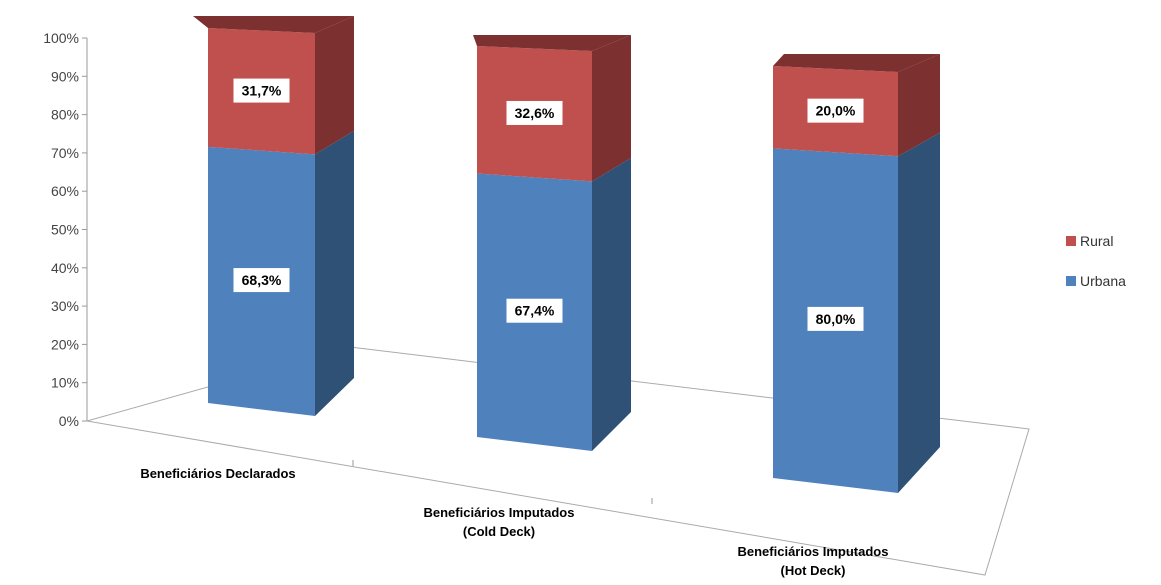 This screenshot has width=1161, height=585. Describe the element at coordinates (65, 191) in the screenshot. I see `y-tick-label: 60%` at that location.